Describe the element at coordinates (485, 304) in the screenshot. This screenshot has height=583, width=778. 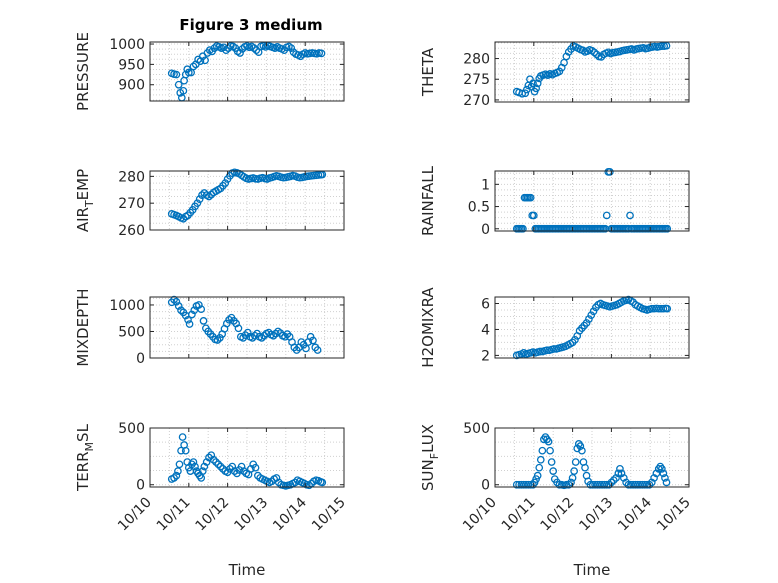
I see `y-tick-label: 6` at that location.